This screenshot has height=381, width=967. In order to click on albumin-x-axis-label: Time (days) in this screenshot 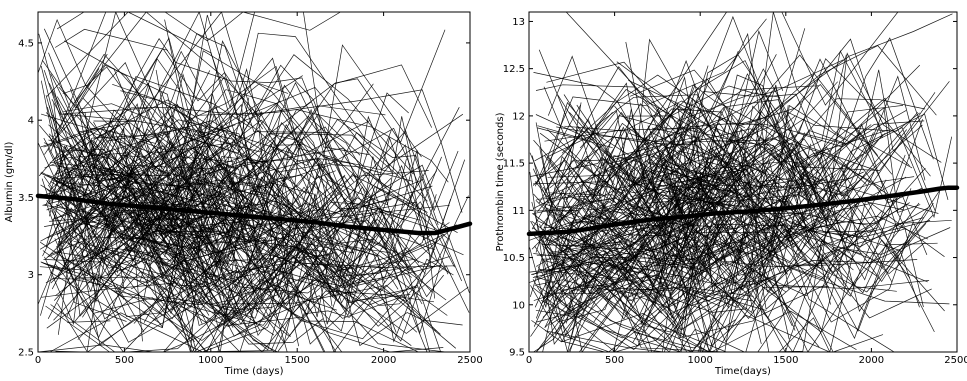, I will do `click(253, 371)`.